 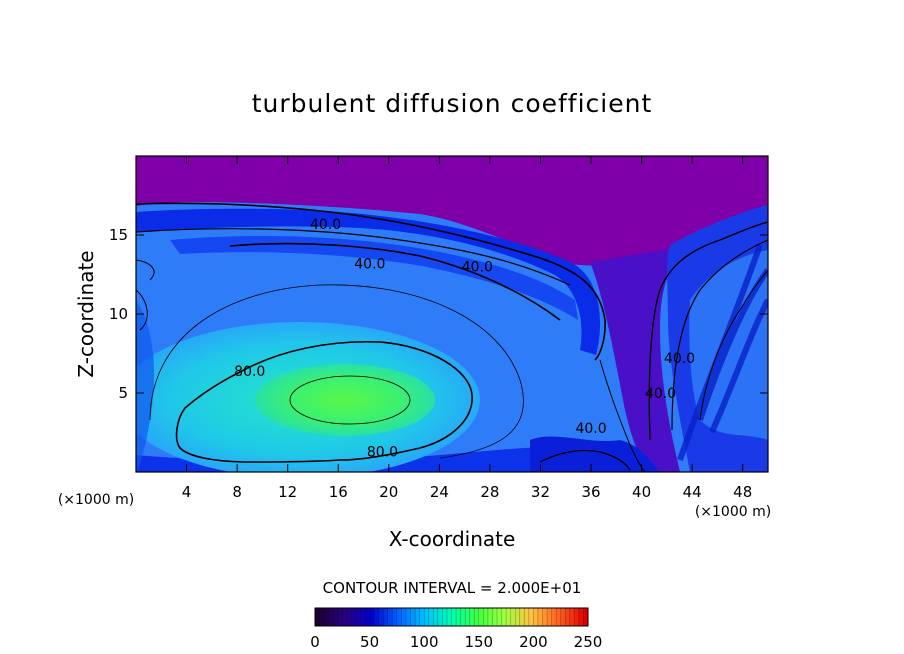 I want to click on x-tick-label: 24, so click(x=439, y=492).